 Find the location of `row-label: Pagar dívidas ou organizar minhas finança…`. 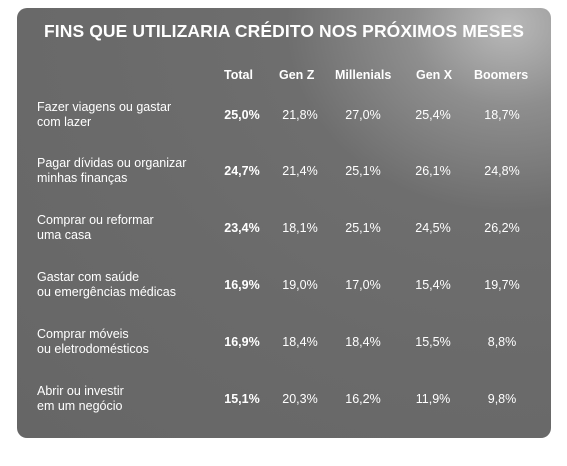

row-label: Pagar dívidas ou organizar minhas finança… is located at coordinates (111, 171).